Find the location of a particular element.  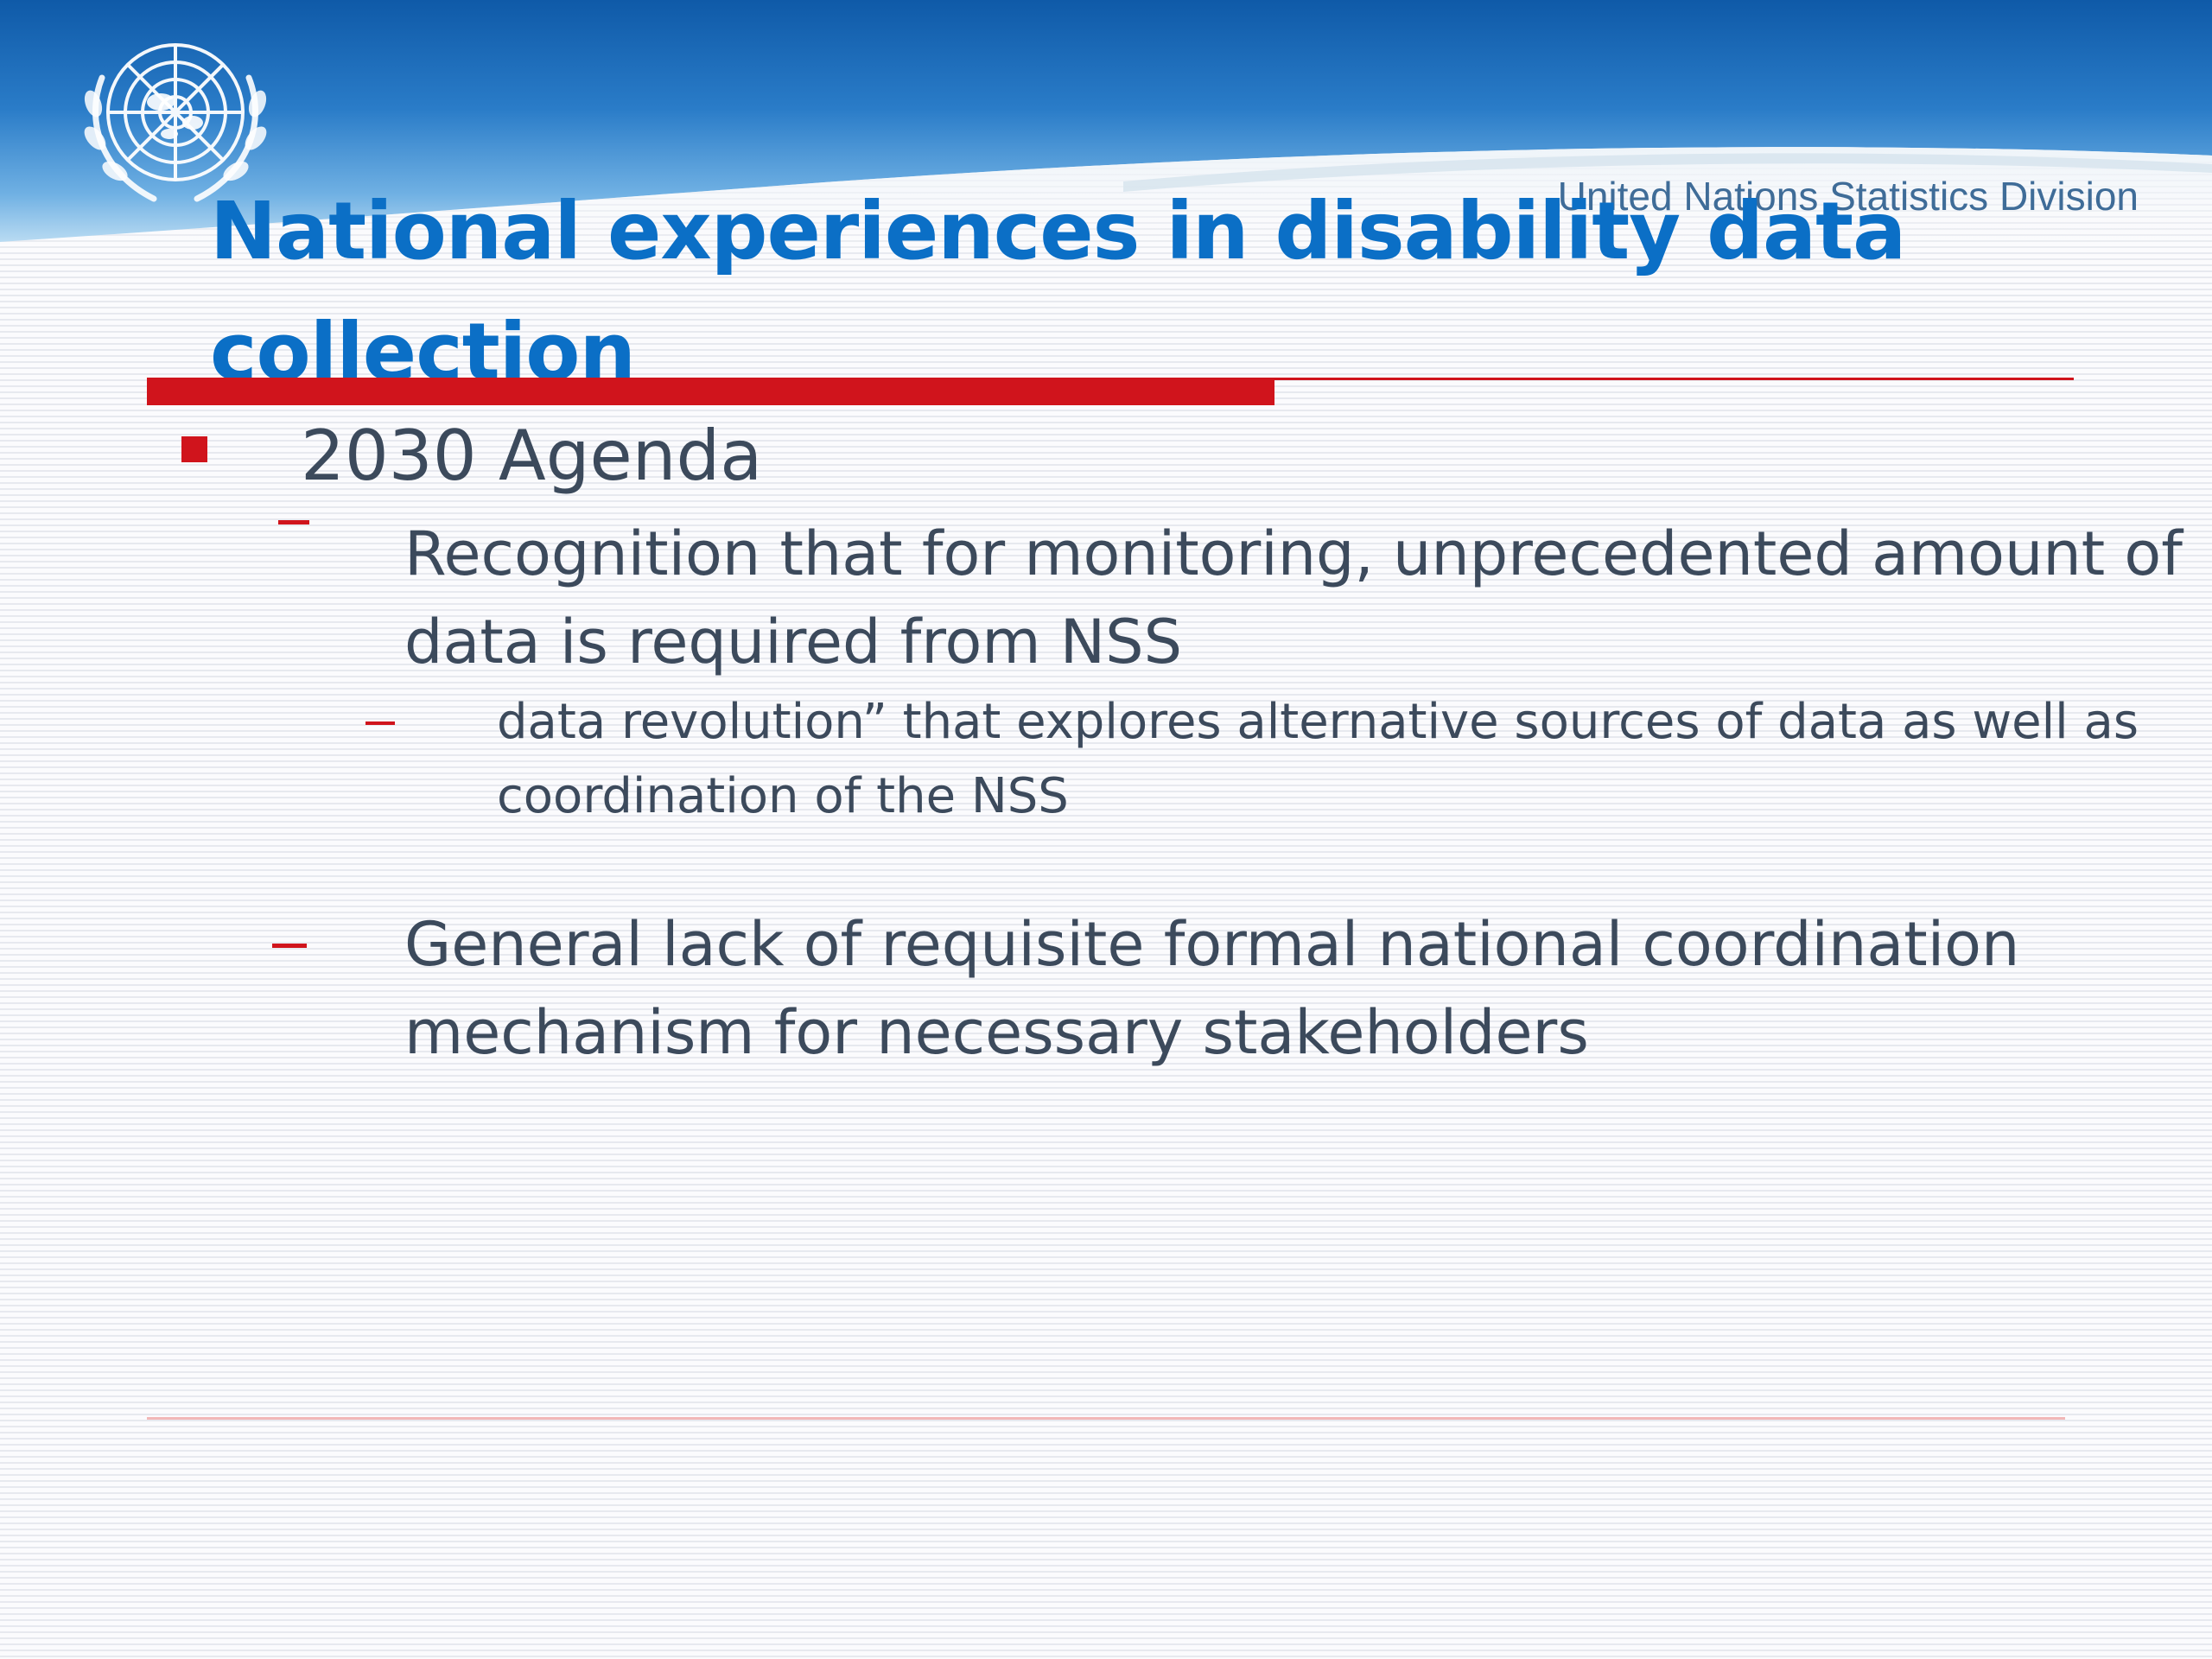

org-name: United Nations Statistics Division is located at coordinates (1848, 196).